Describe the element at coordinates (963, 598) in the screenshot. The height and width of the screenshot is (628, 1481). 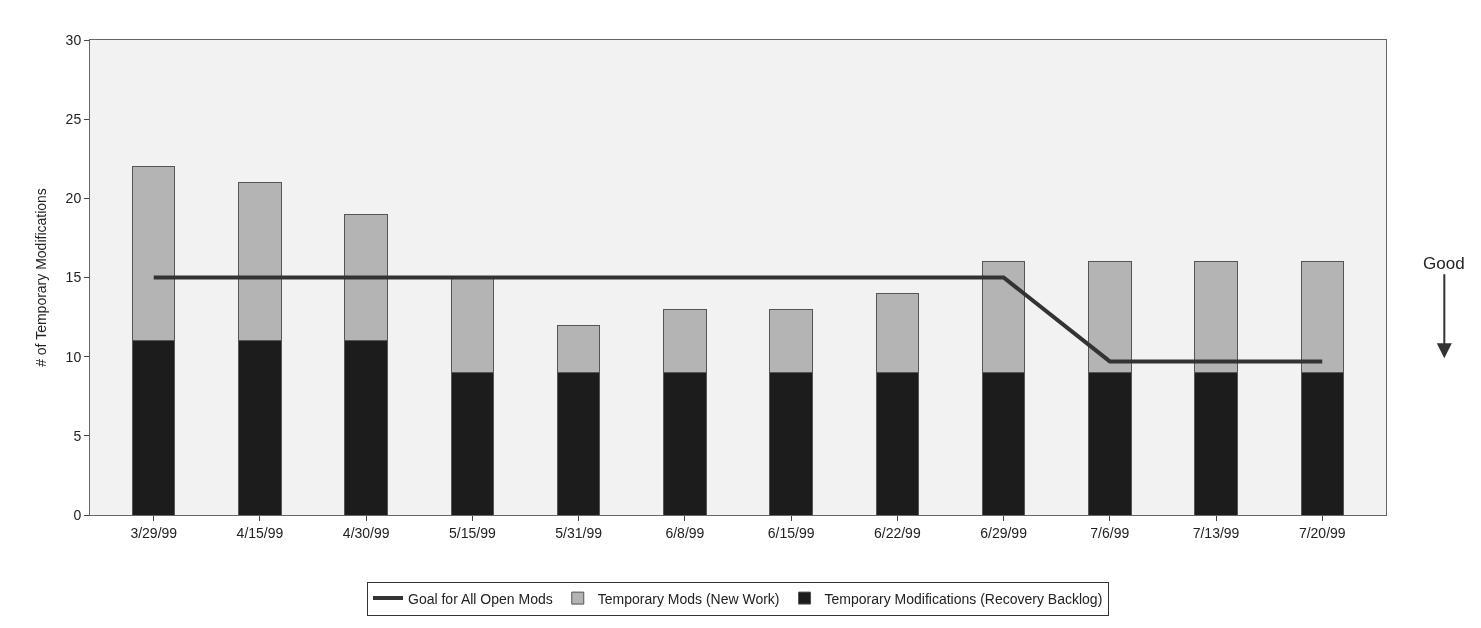
I see `legend-label: Temporary Modifications (Recovery Backlog)` at that location.